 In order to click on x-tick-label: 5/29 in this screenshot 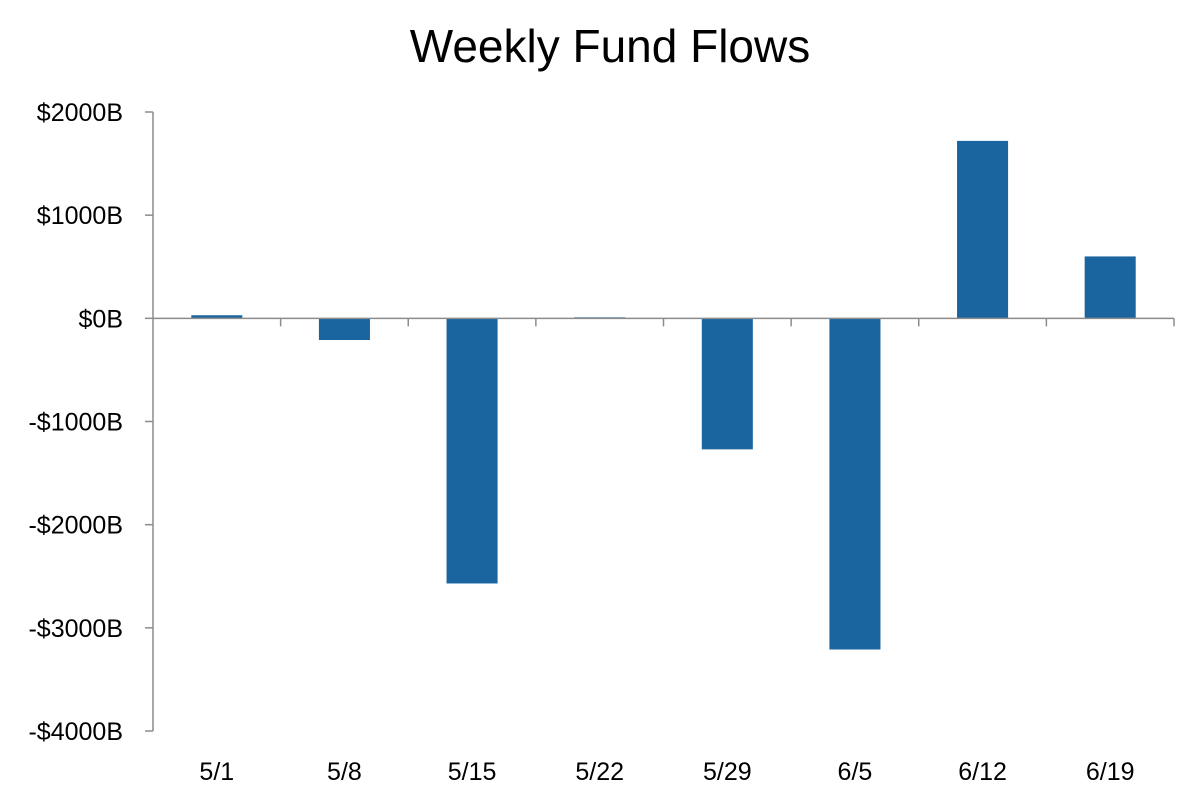, I will do `click(727, 772)`.